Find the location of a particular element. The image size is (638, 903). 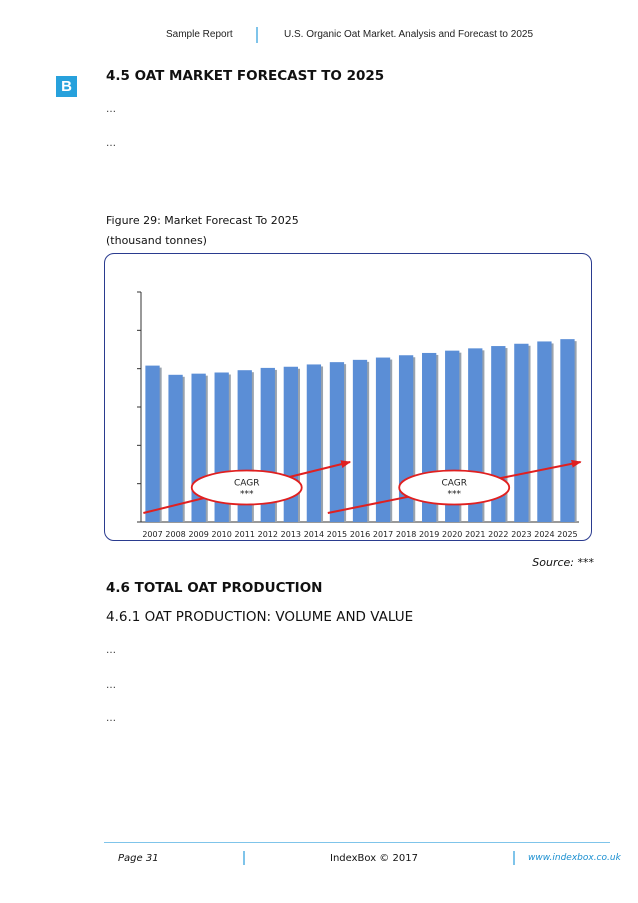

bar-2007 is located at coordinates (152, 443).